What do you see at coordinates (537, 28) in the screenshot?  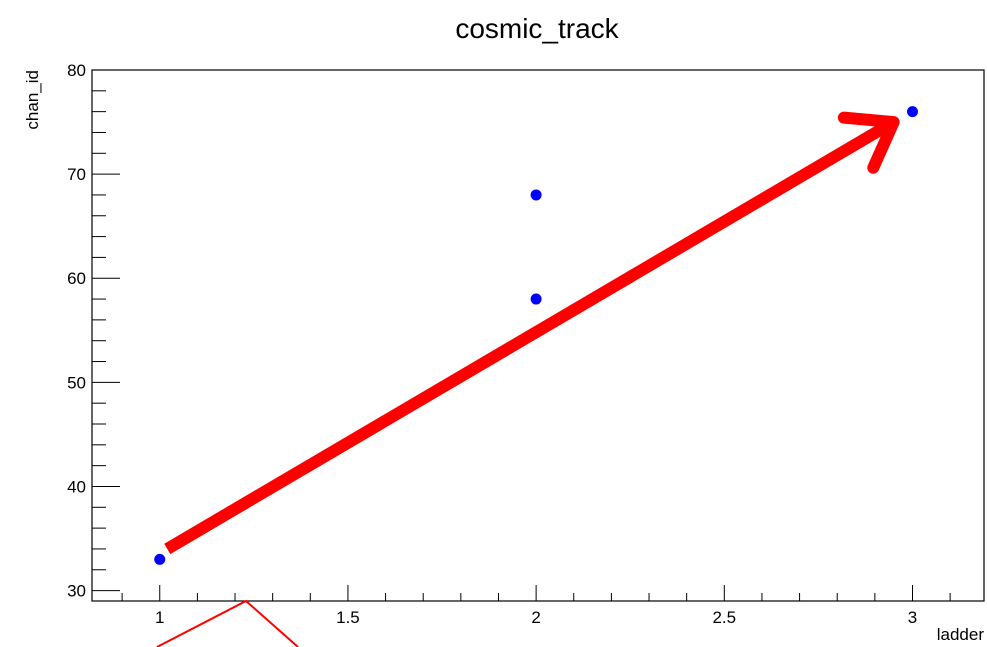 I see `chart-title: cosmic_track` at bounding box center [537, 28].